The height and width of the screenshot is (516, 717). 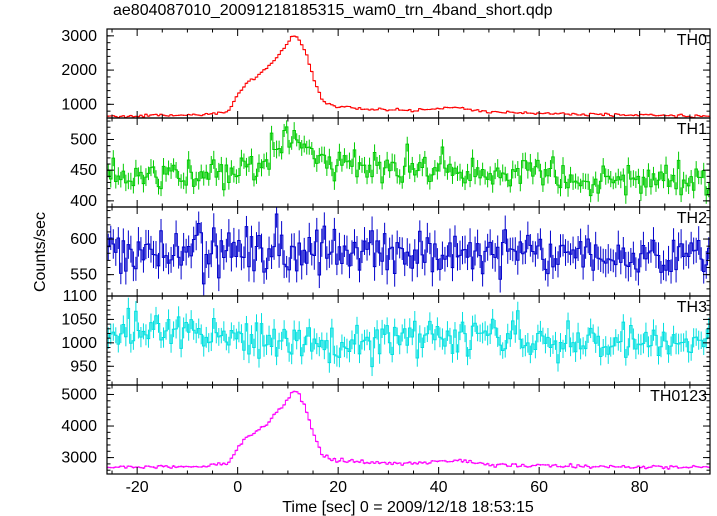 What do you see at coordinates (83, 366) in the screenshot?
I see `y-tick-label: 950` at bounding box center [83, 366].